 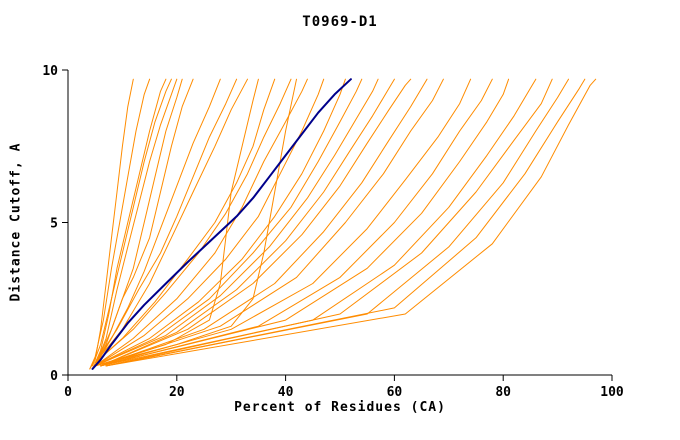 What do you see at coordinates (50, 71) in the screenshot?
I see `y-tick-label: 10` at bounding box center [50, 71].